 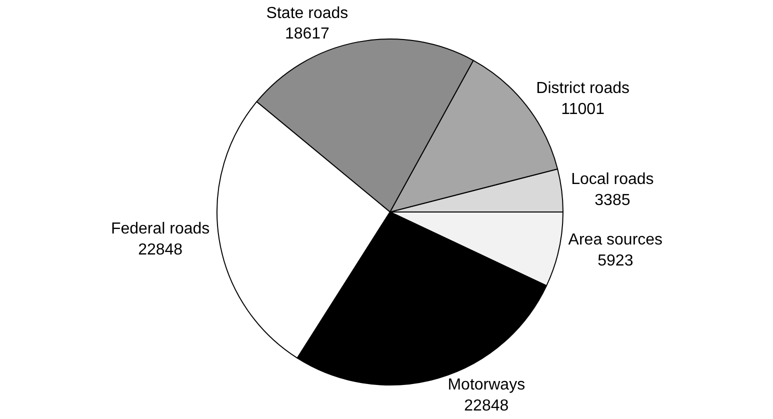 I want to click on slice-label: Area sources, so click(x=615, y=240).